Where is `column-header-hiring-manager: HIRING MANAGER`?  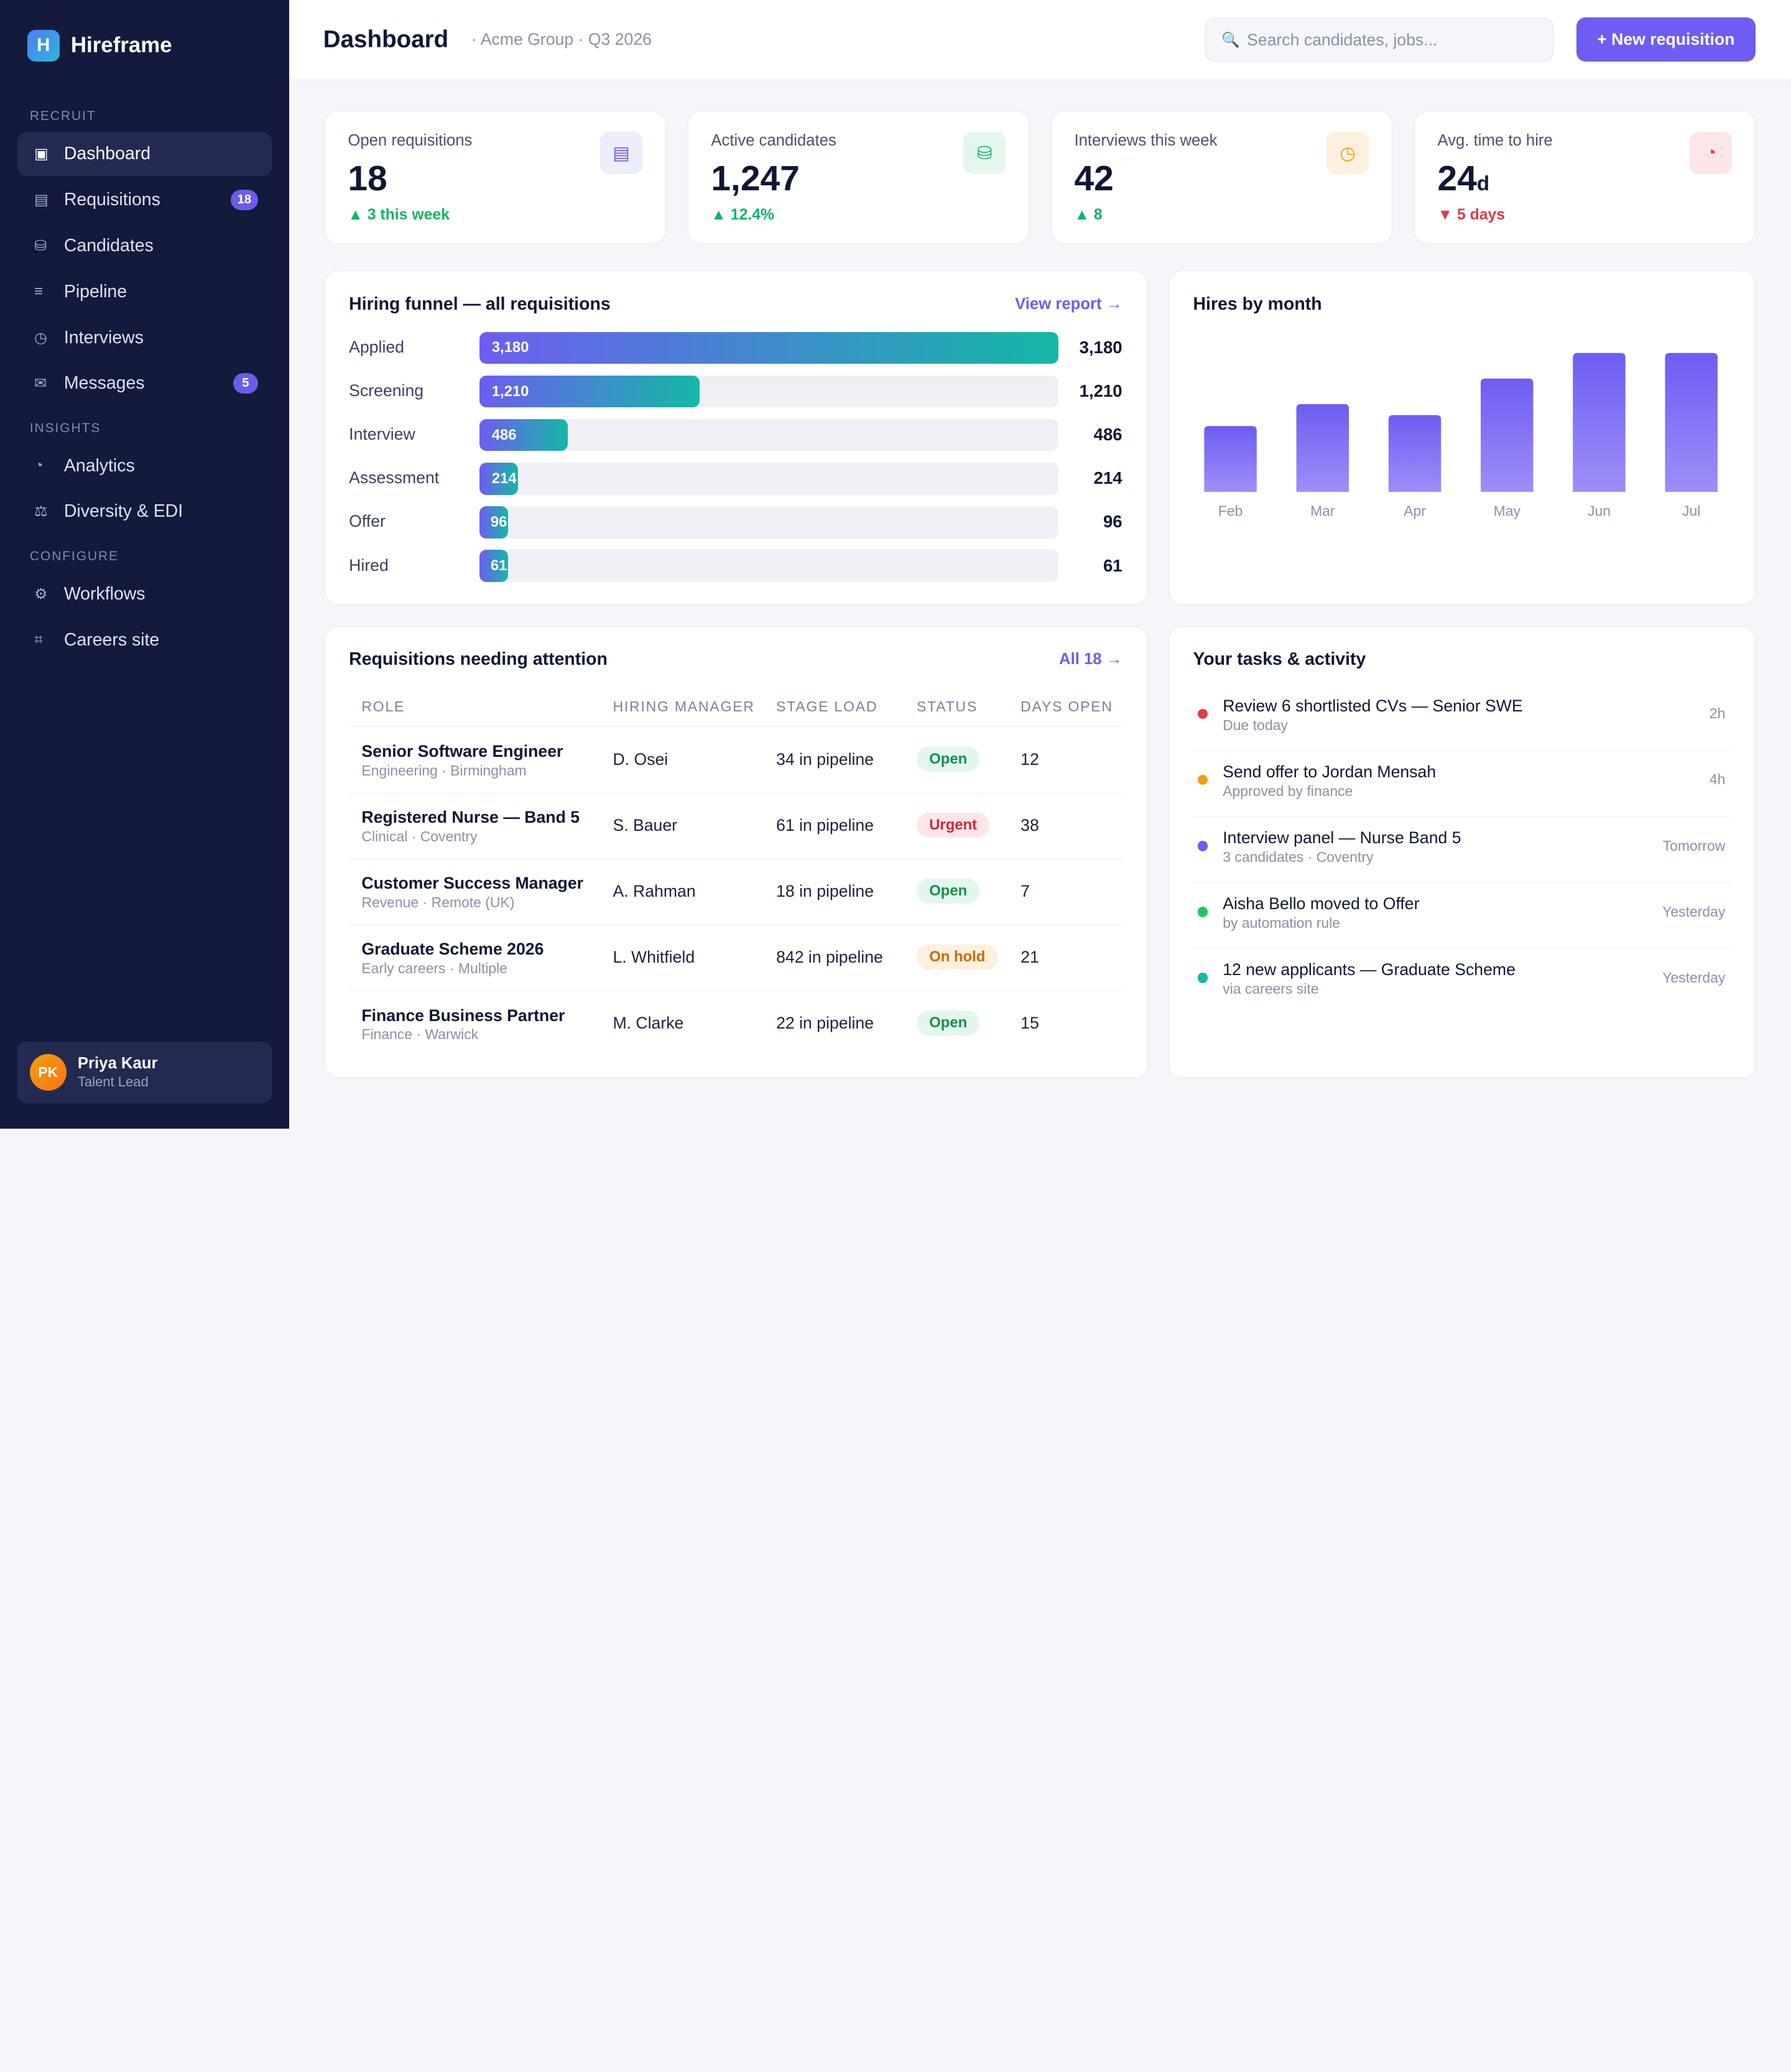 column-header-hiring-manager: HIRING MANAGER is located at coordinates (684, 706).